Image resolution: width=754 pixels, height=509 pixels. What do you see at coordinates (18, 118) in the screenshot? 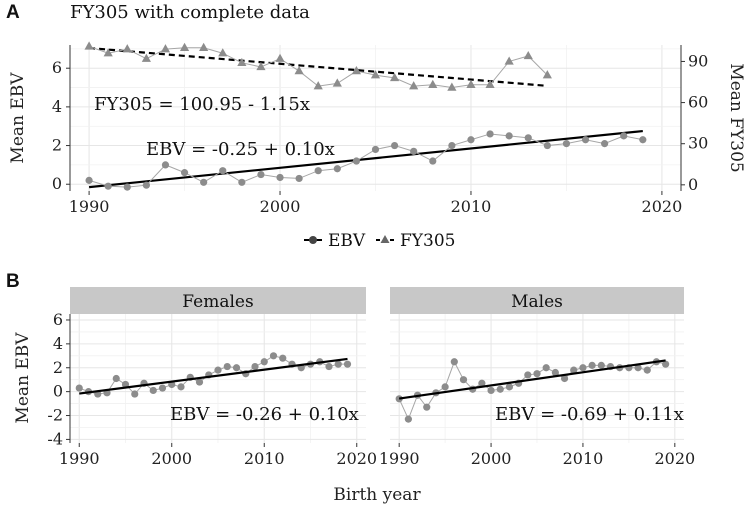
I see `panel-a-y-left-label: Mean EBV` at bounding box center [18, 118].